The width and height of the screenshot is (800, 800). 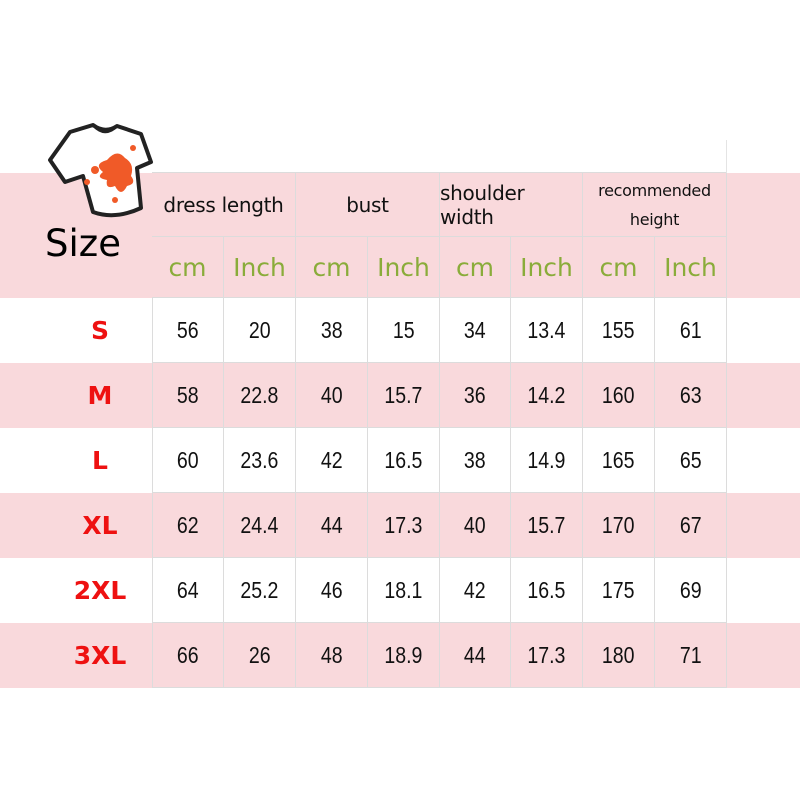 I want to click on cell-value: 14.2, so click(x=546, y=394).